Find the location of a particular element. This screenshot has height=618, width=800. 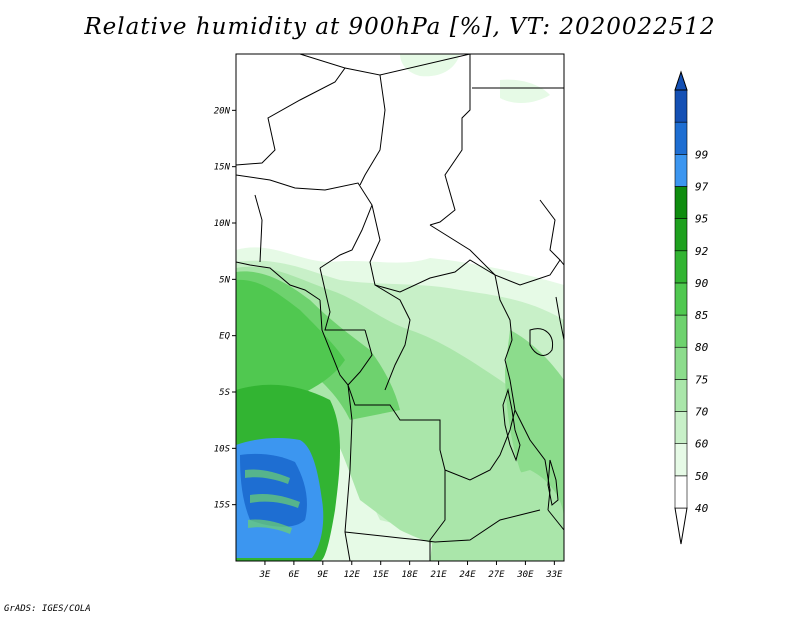

longitude-axis: 3E 6E 9E 12E 15E 18E 21E 24E 27E 30E 33E is located at coordinates (411, 570).